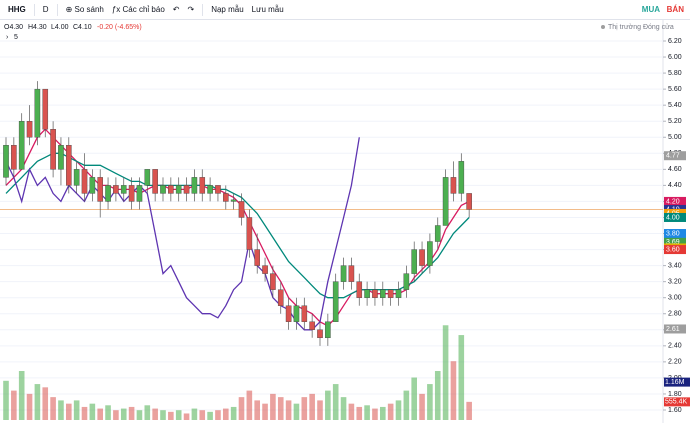 The height and width of the screenshot is (423, 690). What do you see at coordinates (675, 41) in the screenshot?
I see `y-tick-label: 6.20` at bounding box center [675, 41].